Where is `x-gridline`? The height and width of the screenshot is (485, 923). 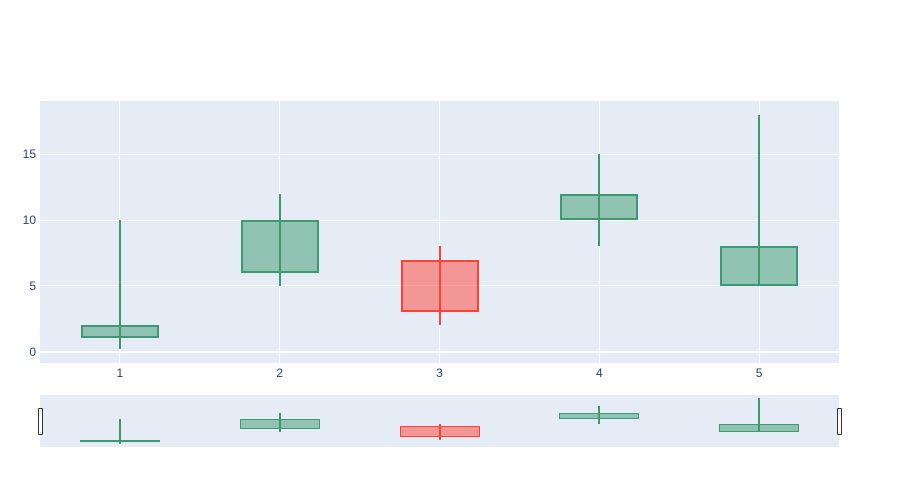 x-gridline is located at coordinates (439, 232).